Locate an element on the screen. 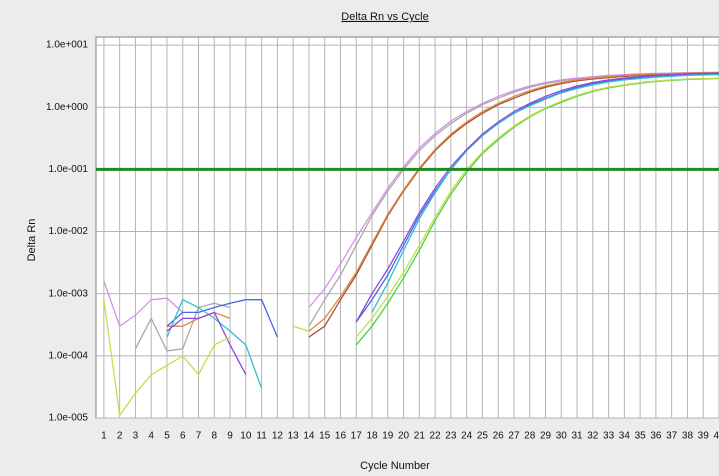 The width and height of the screenshot is (719, 476). x-tick-label: 30 is located at coordinates (562, 436).